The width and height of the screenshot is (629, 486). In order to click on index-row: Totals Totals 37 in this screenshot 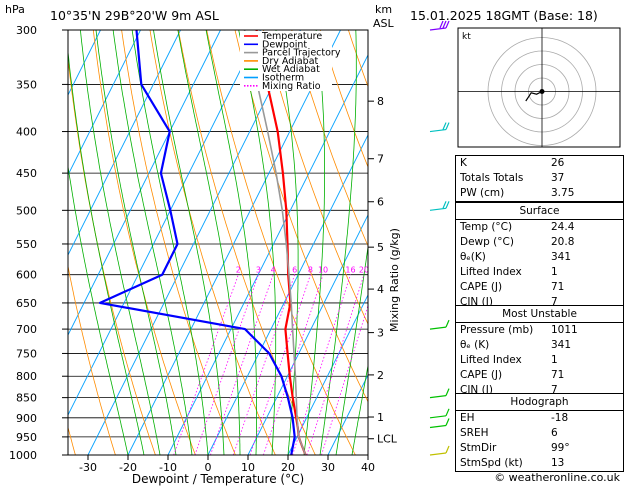, I will do `click(539, 178)`.